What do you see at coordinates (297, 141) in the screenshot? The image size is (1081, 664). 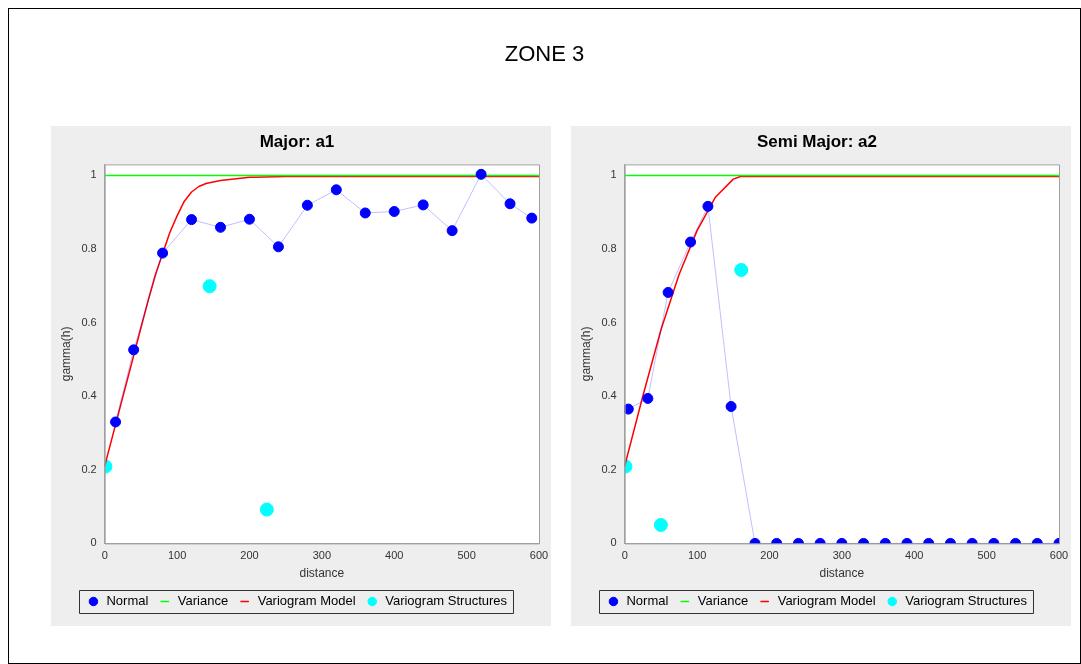 I see `chart-title: Major: a1` at bounding box center [297, 141].